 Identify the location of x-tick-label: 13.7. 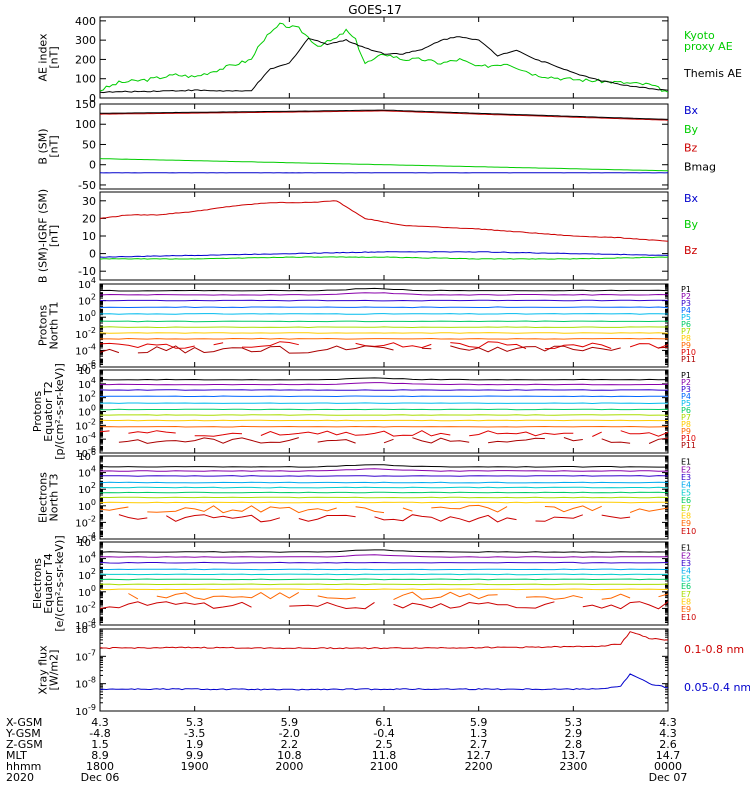
(573, 755).